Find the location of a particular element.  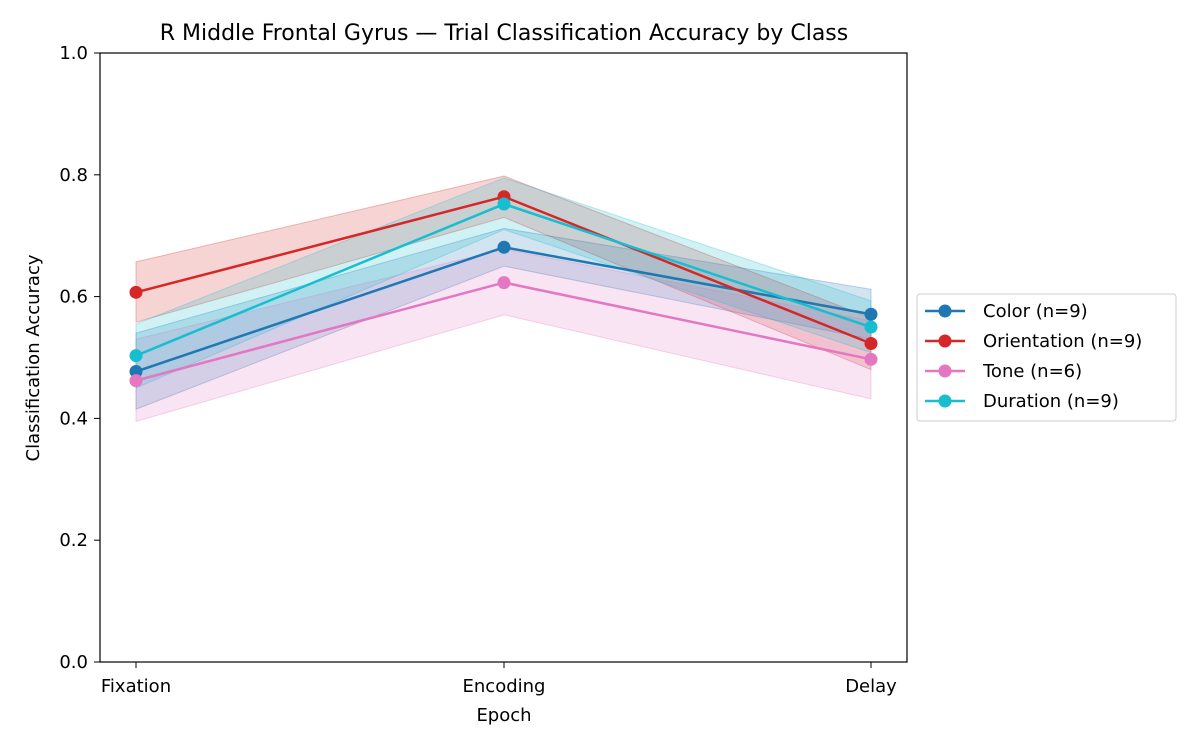

y-axis-ticks: 0.0 0.2 0.4 0.6 0.8 1.0 is located at coordinates (79, 358).